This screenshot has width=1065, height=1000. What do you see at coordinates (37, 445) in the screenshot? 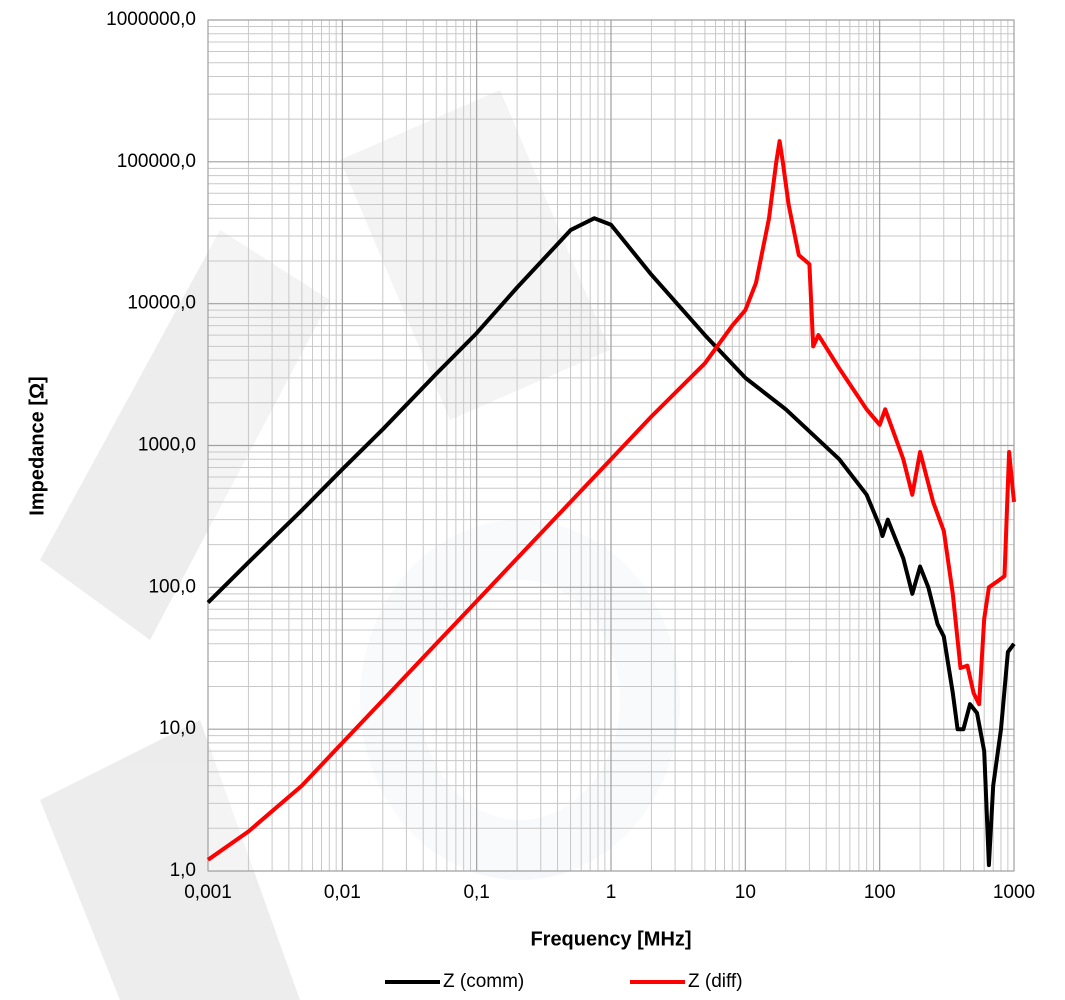
I see `y-axis-title: Impedance [Ω]` at bounding box center [37, 445].